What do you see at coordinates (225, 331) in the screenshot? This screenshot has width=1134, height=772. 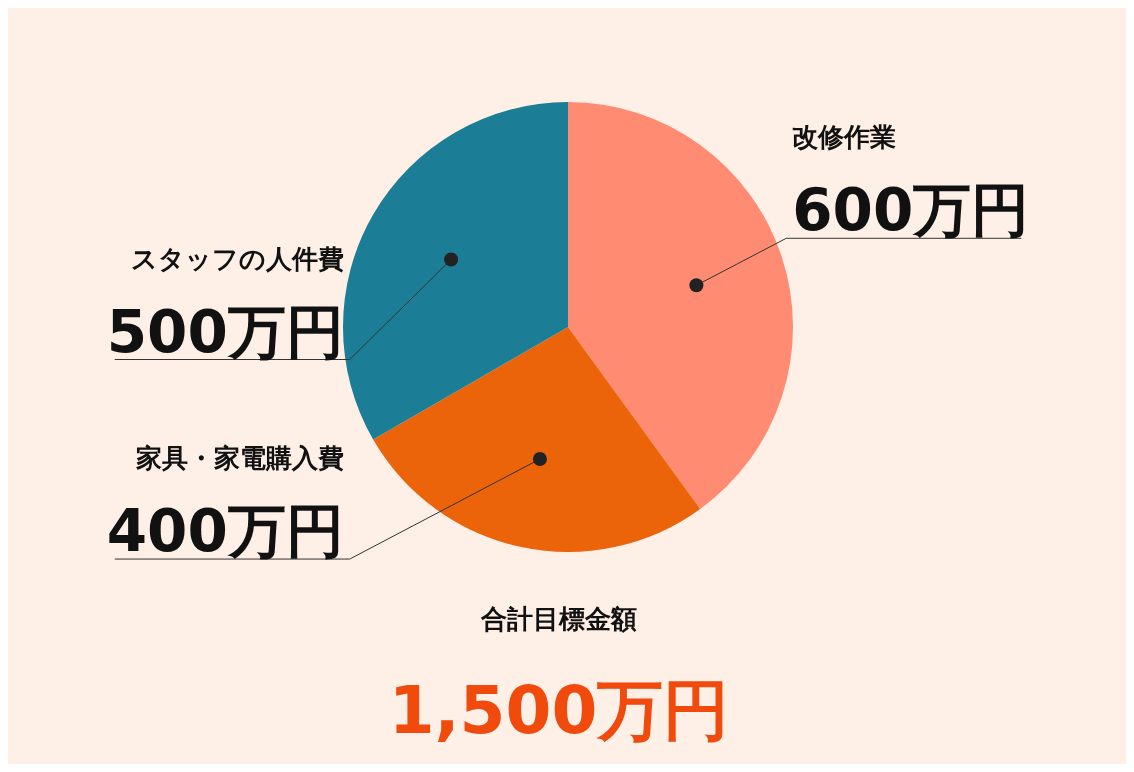 I see `data-label: 500万円` at bounding box center [225, 331].